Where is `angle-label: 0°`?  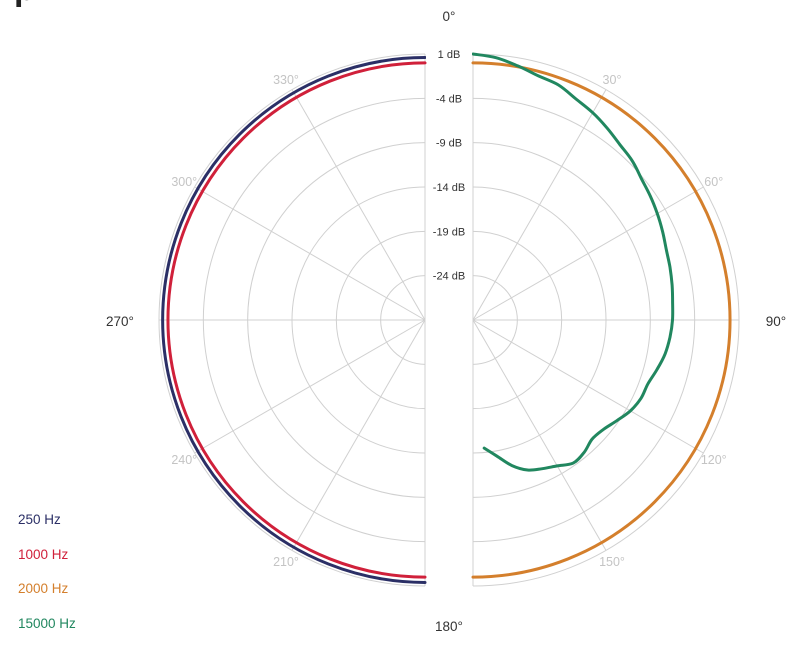
angle-label: 0° is located at coordinates (449, 16).